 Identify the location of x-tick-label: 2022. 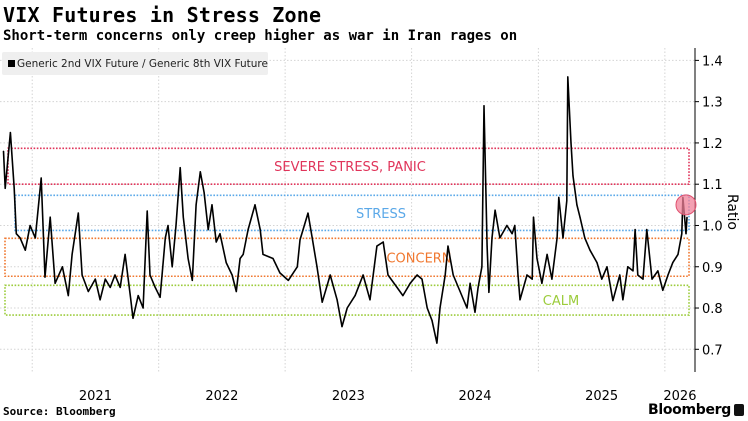
(221, 396).